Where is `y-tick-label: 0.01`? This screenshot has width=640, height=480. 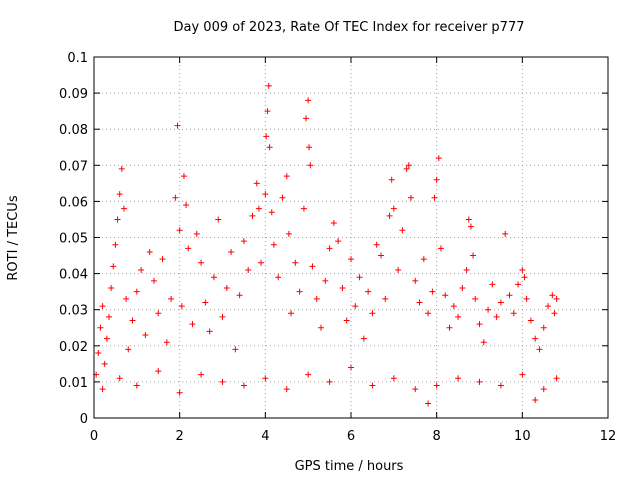
y-tick-label: 0.01 is located at coordinates (73, 383).